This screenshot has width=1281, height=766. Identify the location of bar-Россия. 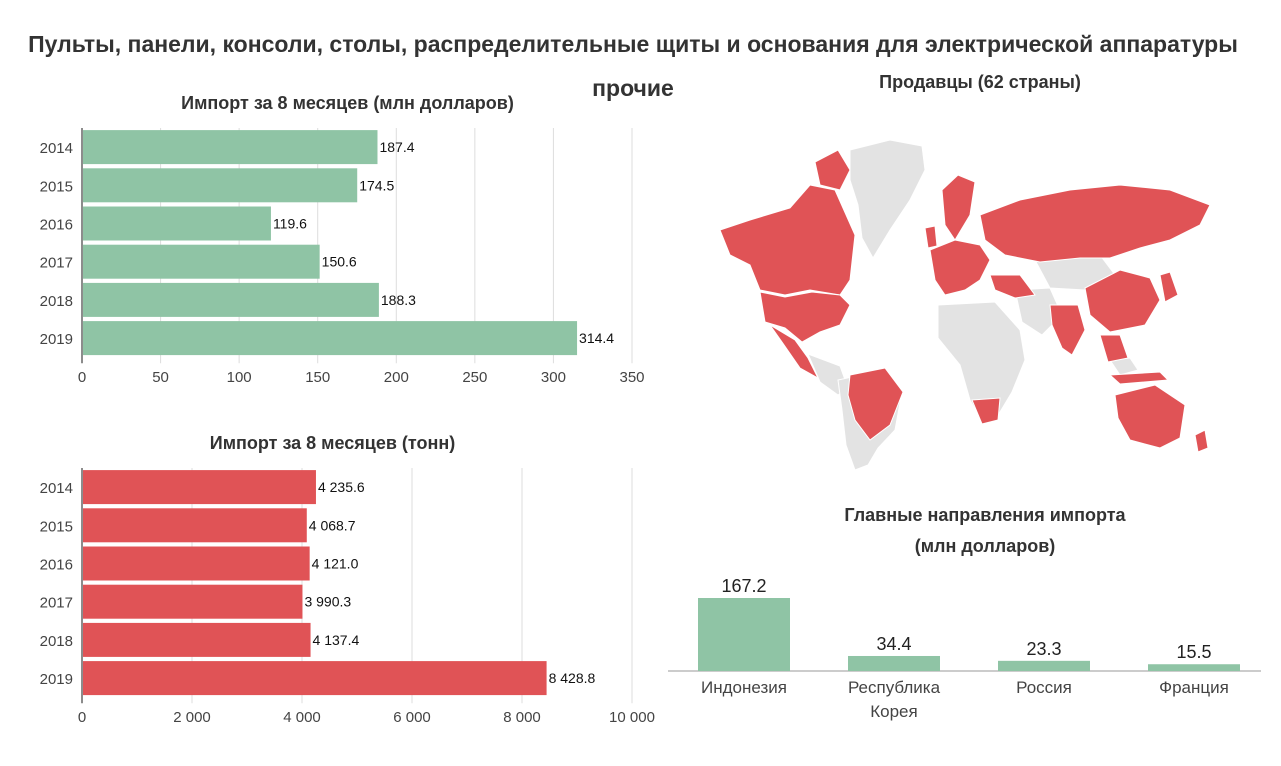
(1044, 665).